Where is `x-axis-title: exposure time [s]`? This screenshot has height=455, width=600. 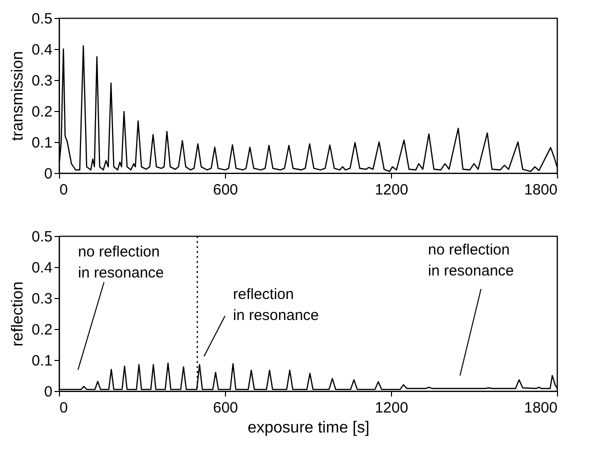 x-axis-title: exposure time [s] is located at coordinates (309, 428).